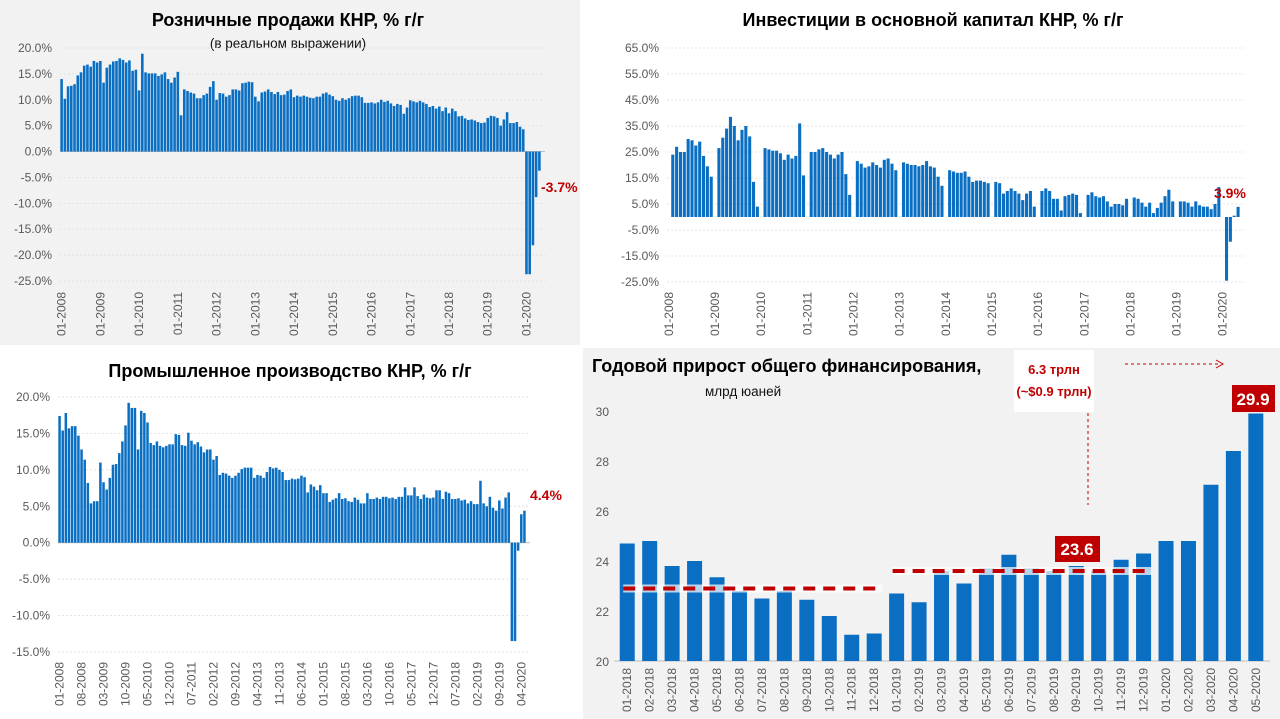 Image resolution: width=1280 pixels, height=719 pixels. What do you see at coordinates (100, 314) in the screenshot?
I see `x-tick-label: 01-2009` at bounding box center [100, 314].